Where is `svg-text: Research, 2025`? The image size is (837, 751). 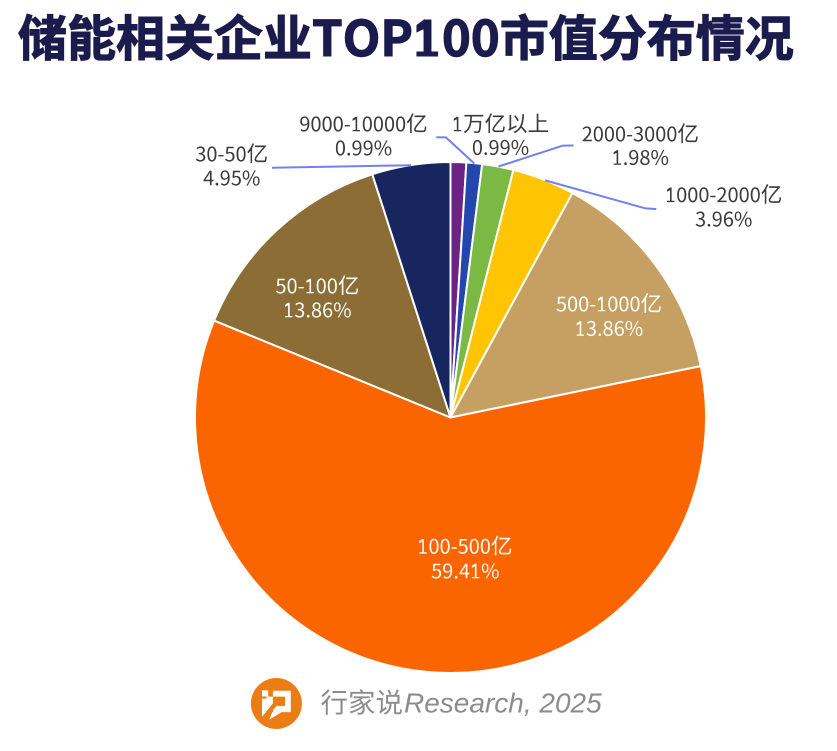
svg-text: Research, 2025 is located at coordinates (503, 703).